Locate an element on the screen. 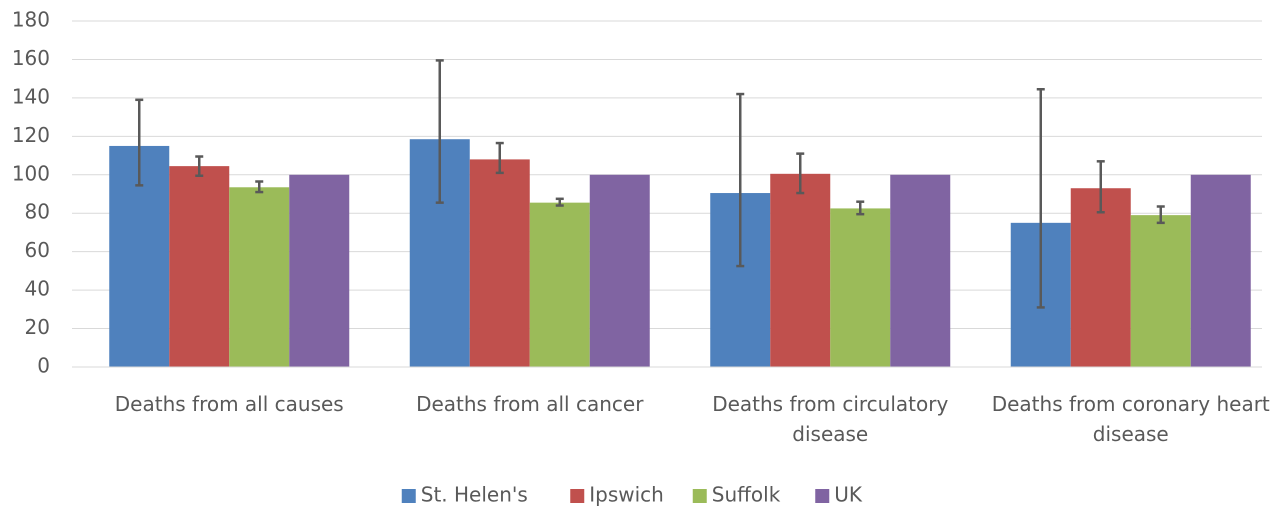 The height and width of the screenshot is (510, 1282). legend-label: UK is located at coordinates (848, 495).